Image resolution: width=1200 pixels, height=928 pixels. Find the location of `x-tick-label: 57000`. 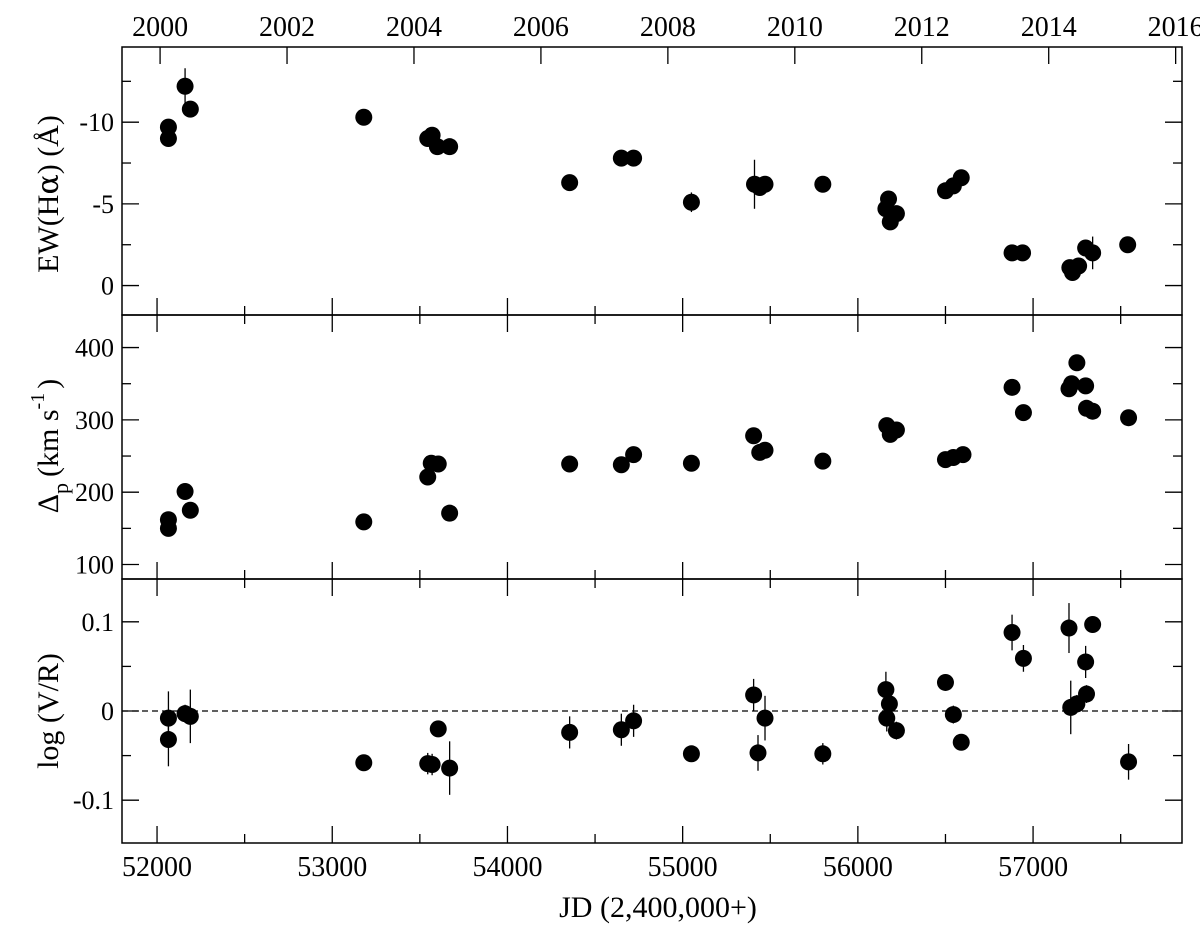

x-tick-label: 57000 is located at coordinates (1033, 867).